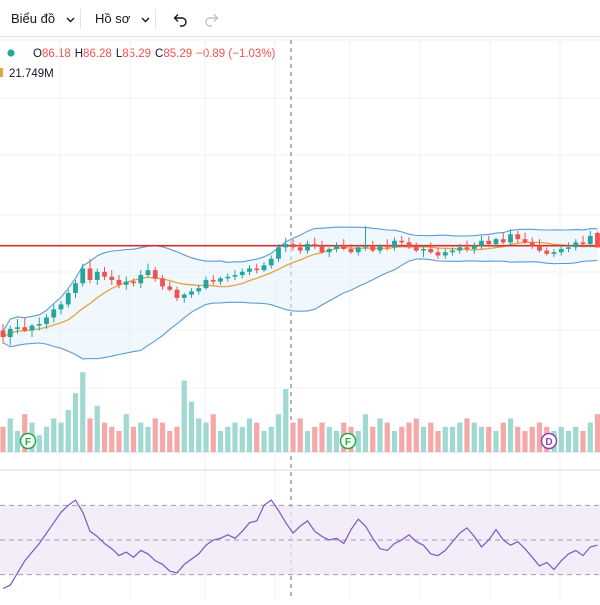  I want to click on top-toolbar: Biểu đồ Hồ sơ, so click(300, 18).